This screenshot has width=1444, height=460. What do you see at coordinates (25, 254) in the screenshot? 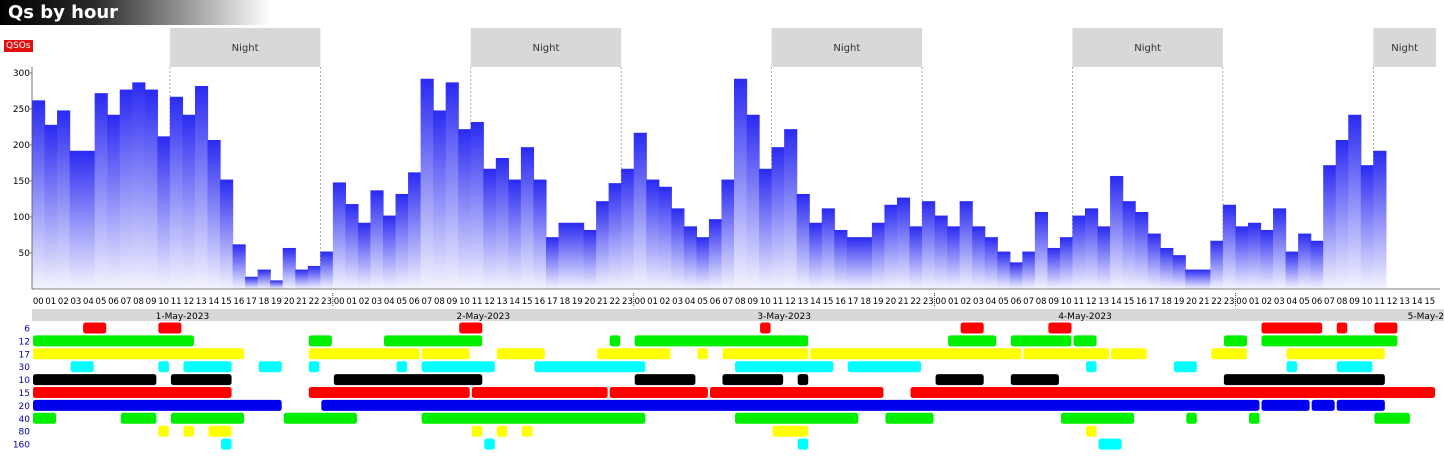
I see `y-tick-label: 50` at bounding box center [25, 254].